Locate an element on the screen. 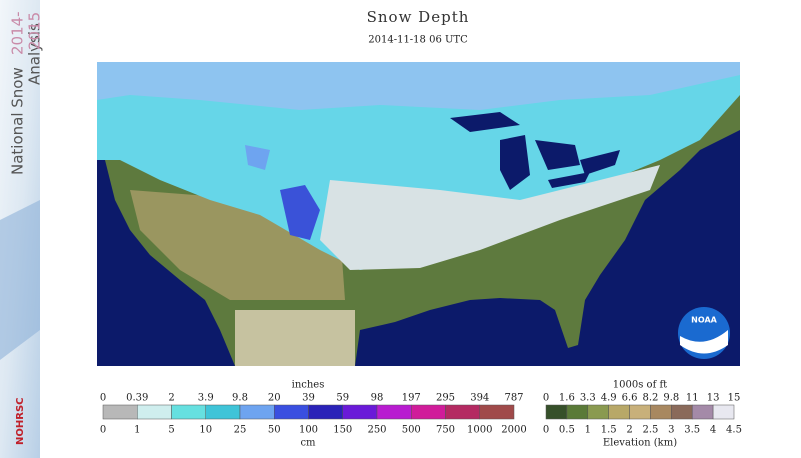  legend-label: 250 is located at coordinates (376, 430).